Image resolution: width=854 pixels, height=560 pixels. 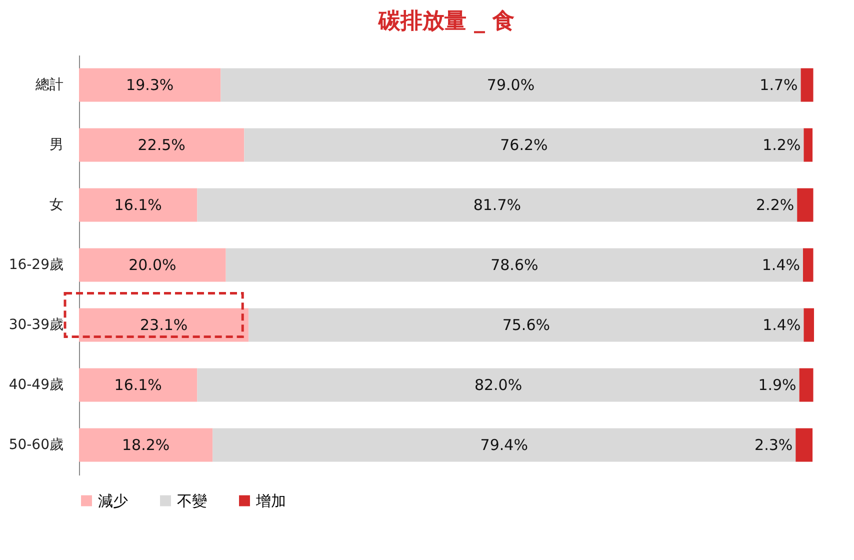 I want to click on y-tick-label: 50-60歲, so click(x=36, y=445).